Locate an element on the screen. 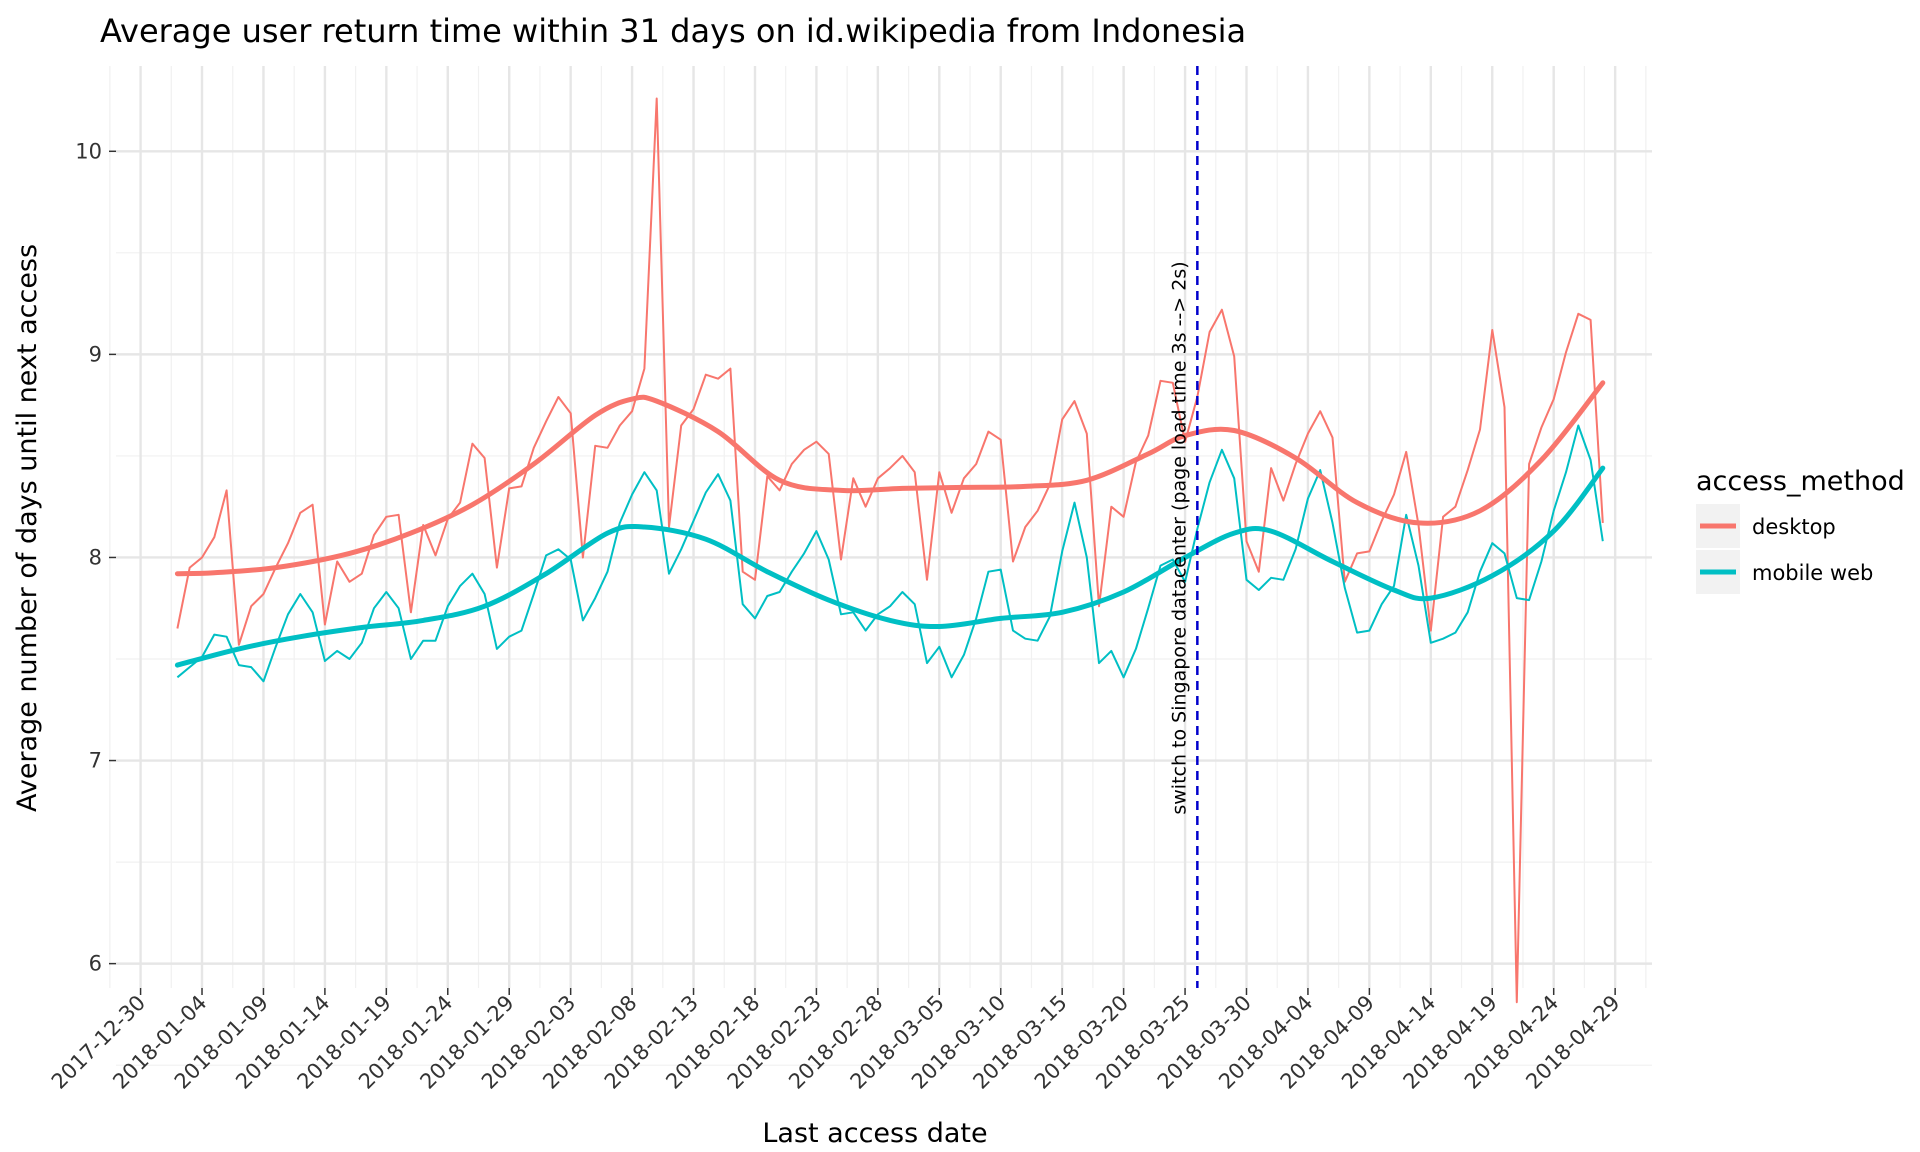 The height and width of the screenshot is (1152, 1920). y-tick-label: 9 is located at coordinates (95, 354).